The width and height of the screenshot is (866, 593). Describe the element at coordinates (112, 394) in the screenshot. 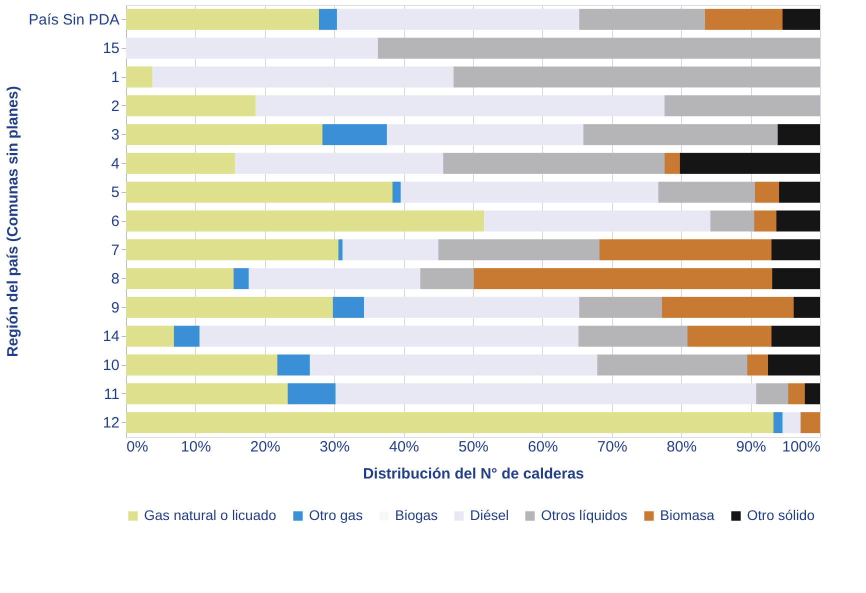

I see `y-tick-label: 11` at that location.